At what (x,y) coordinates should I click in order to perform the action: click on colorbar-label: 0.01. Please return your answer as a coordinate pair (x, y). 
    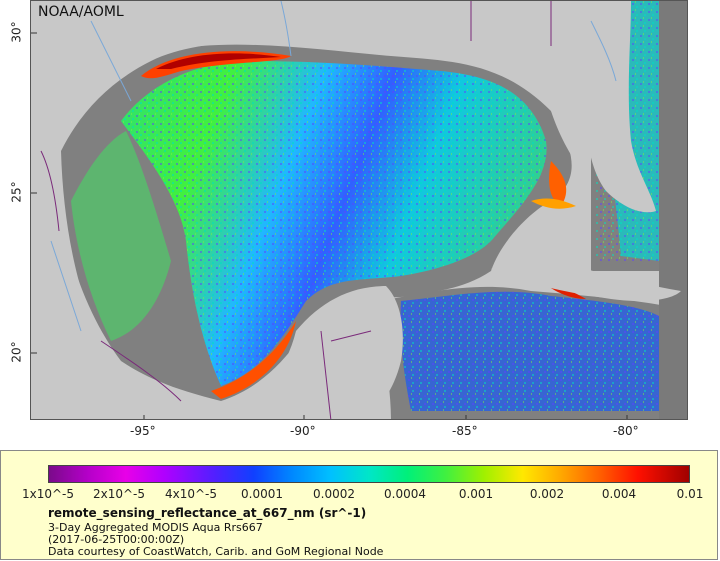
    Looking at the image, I should click on (690, 494).